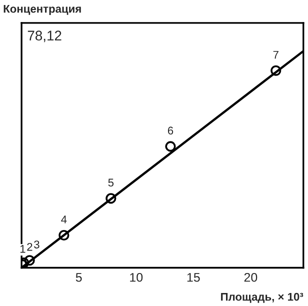 Image resolution: width=308 pixels, height=306 pixels. I want to click on x-tick-label: 15, so click(193, 277).